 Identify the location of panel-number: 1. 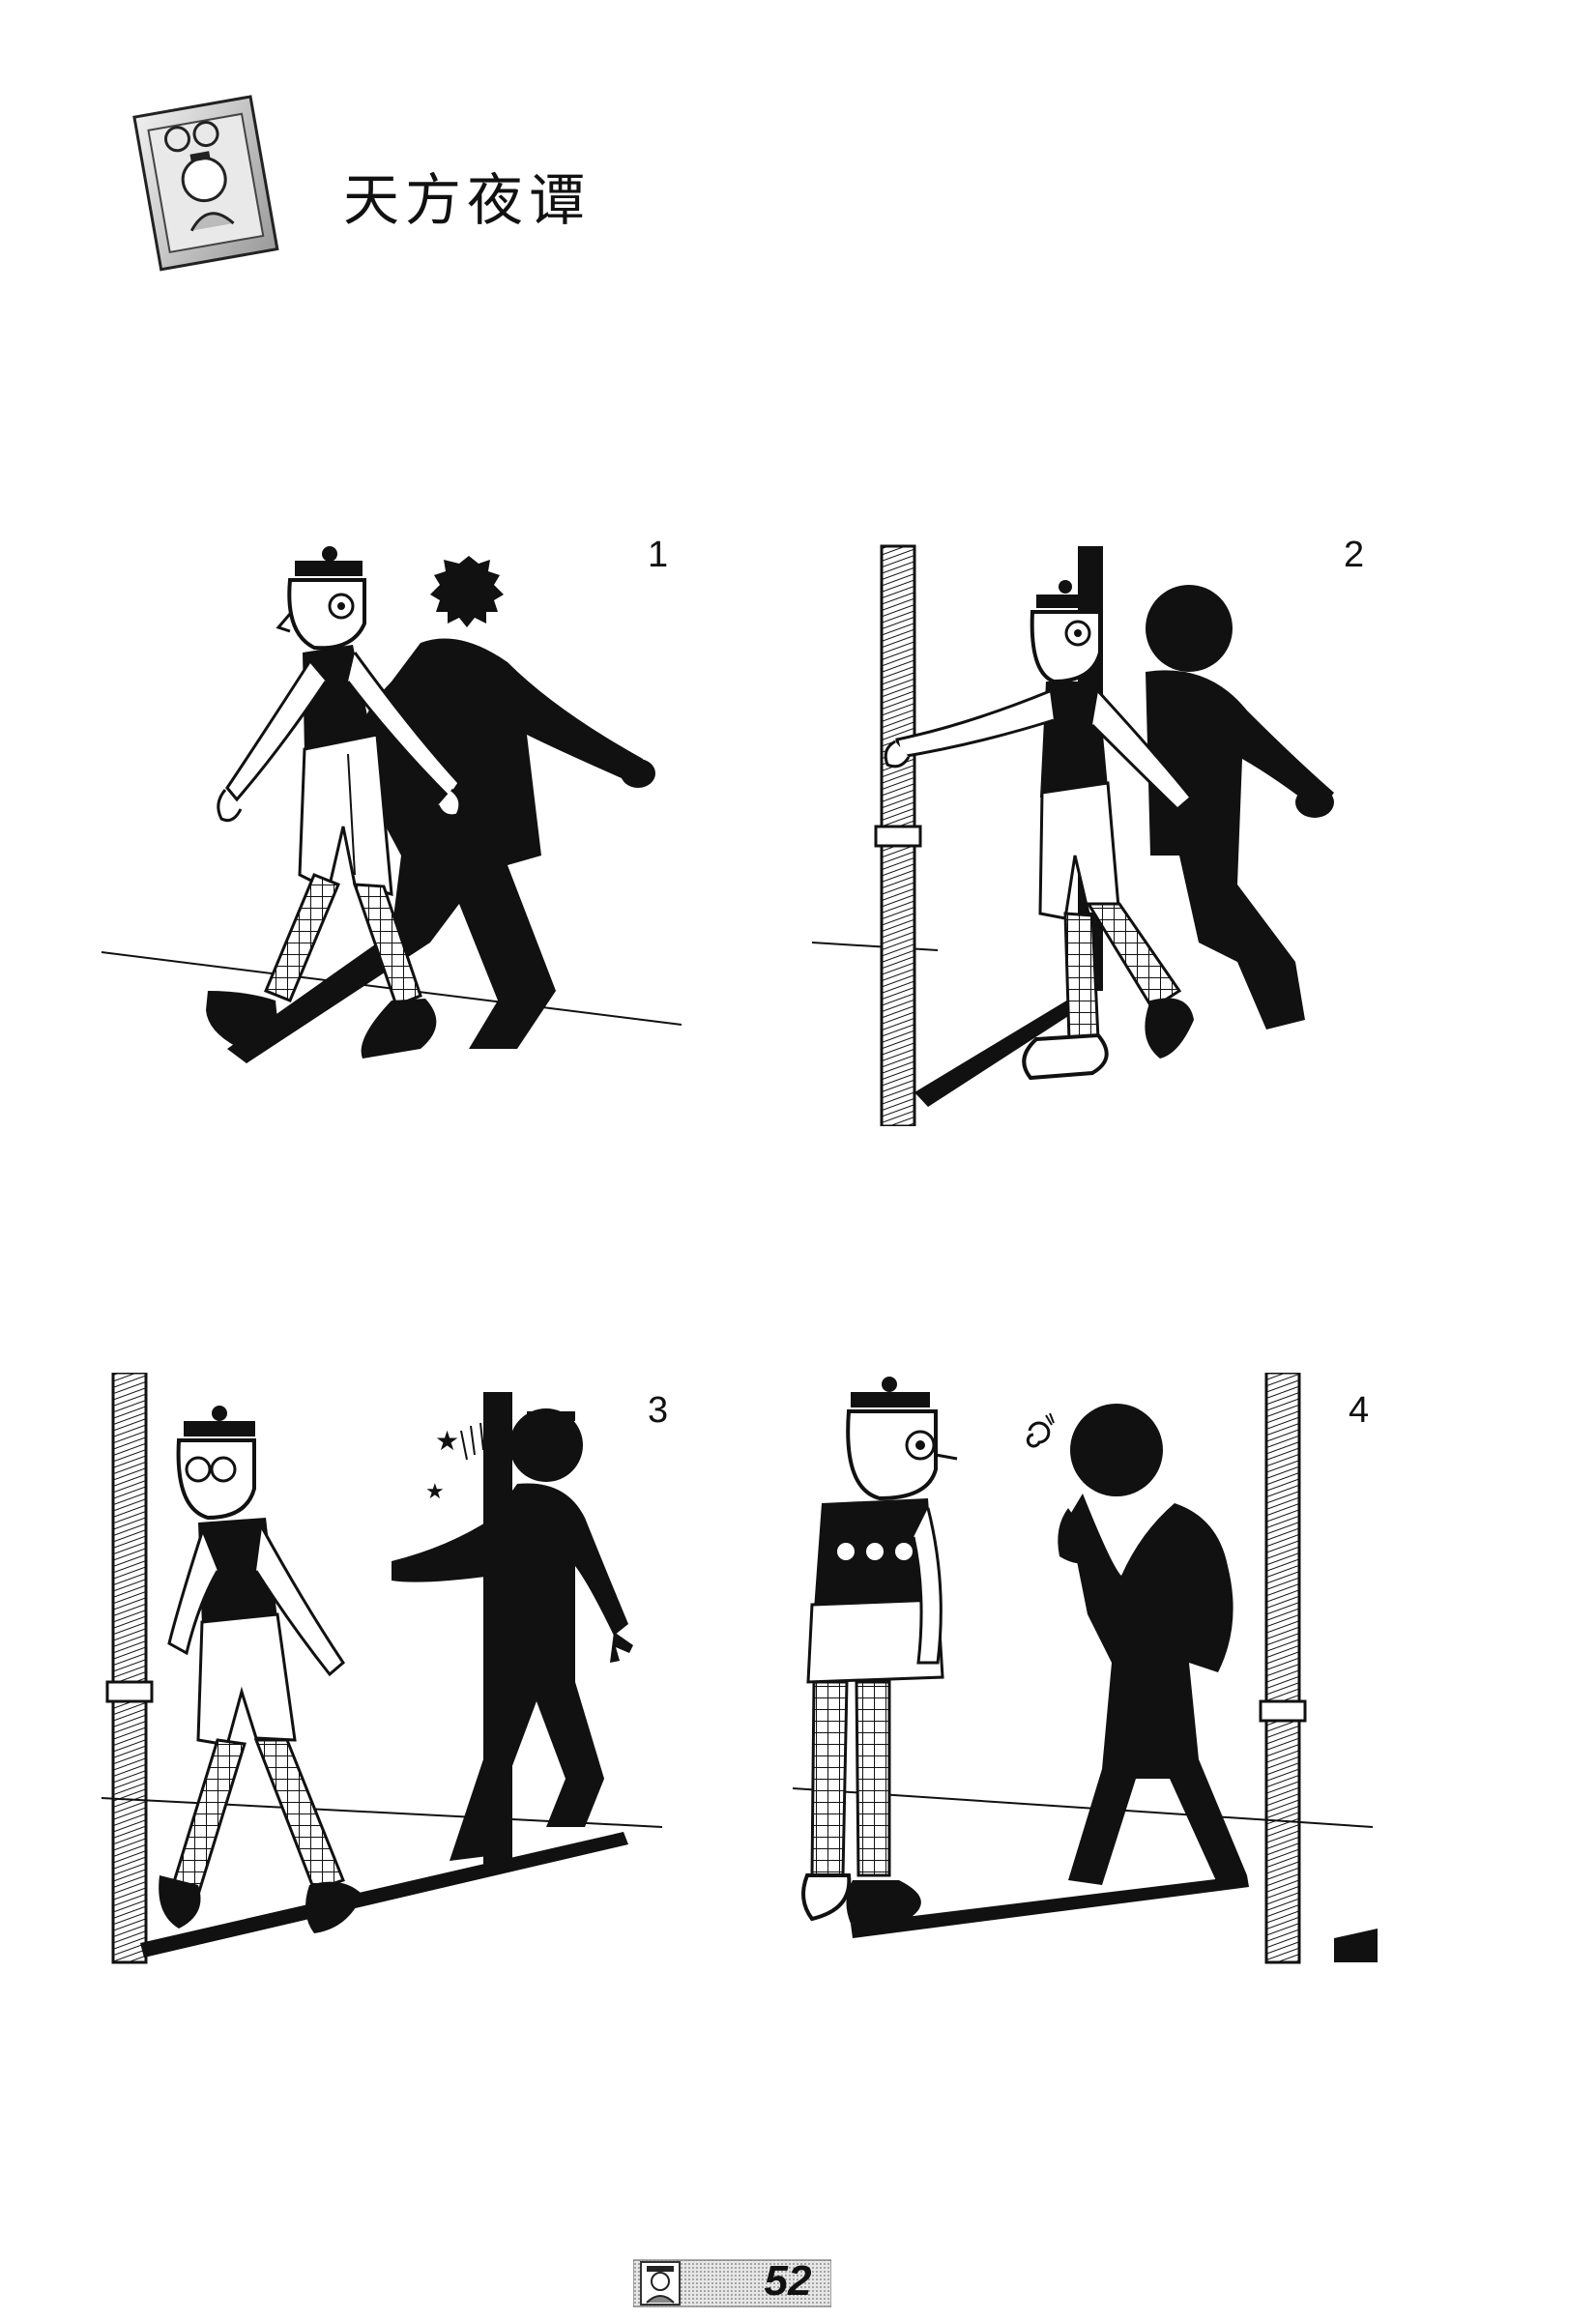
(658, 555).